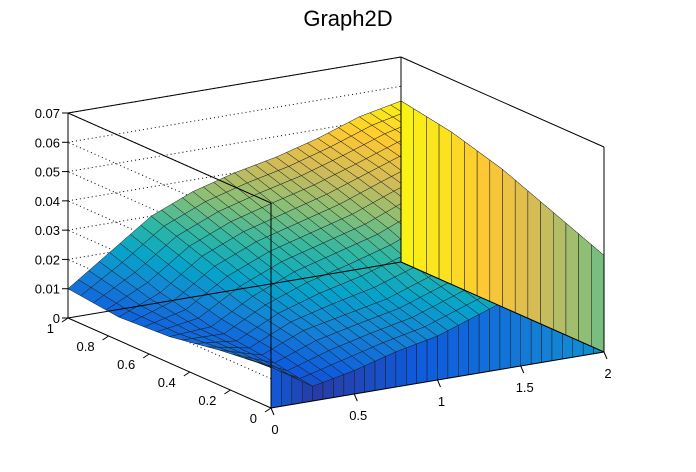  Describe the element at coordinates (47, 142) in the screenshot. I see `z-tick-label: 0.06` at that location.